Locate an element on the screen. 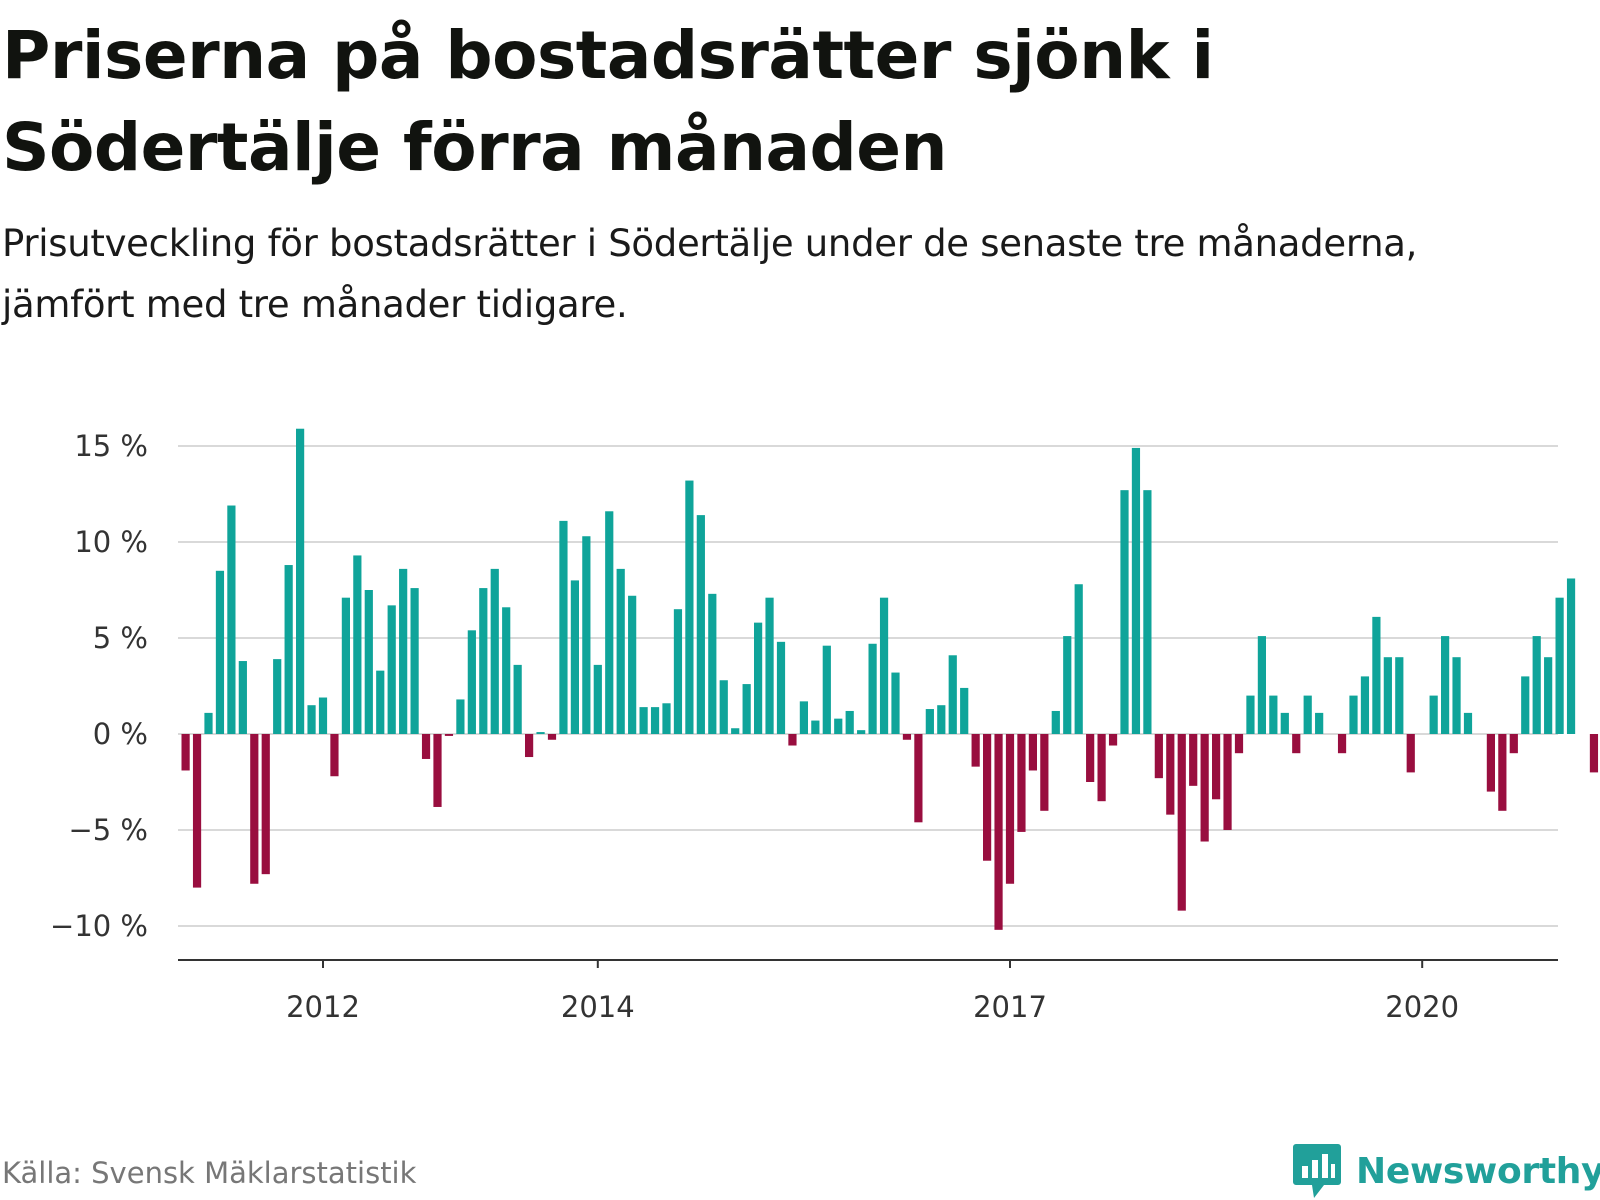 The image size is (1600, 1200). y-tick-label: 15 % is located at coordinates (111, 446).